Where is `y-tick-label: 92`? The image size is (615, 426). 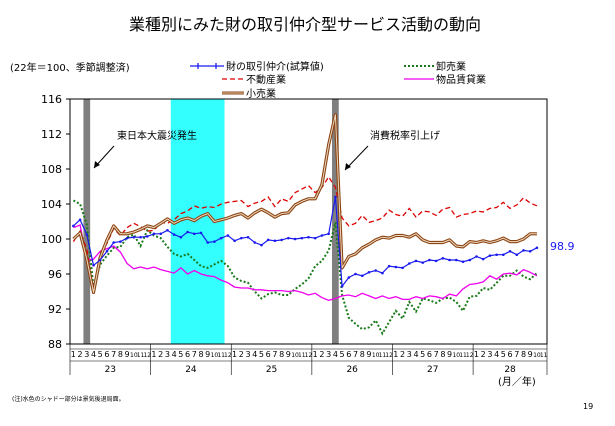 y-tick-label: 92 is located at coordinates (55, 309).